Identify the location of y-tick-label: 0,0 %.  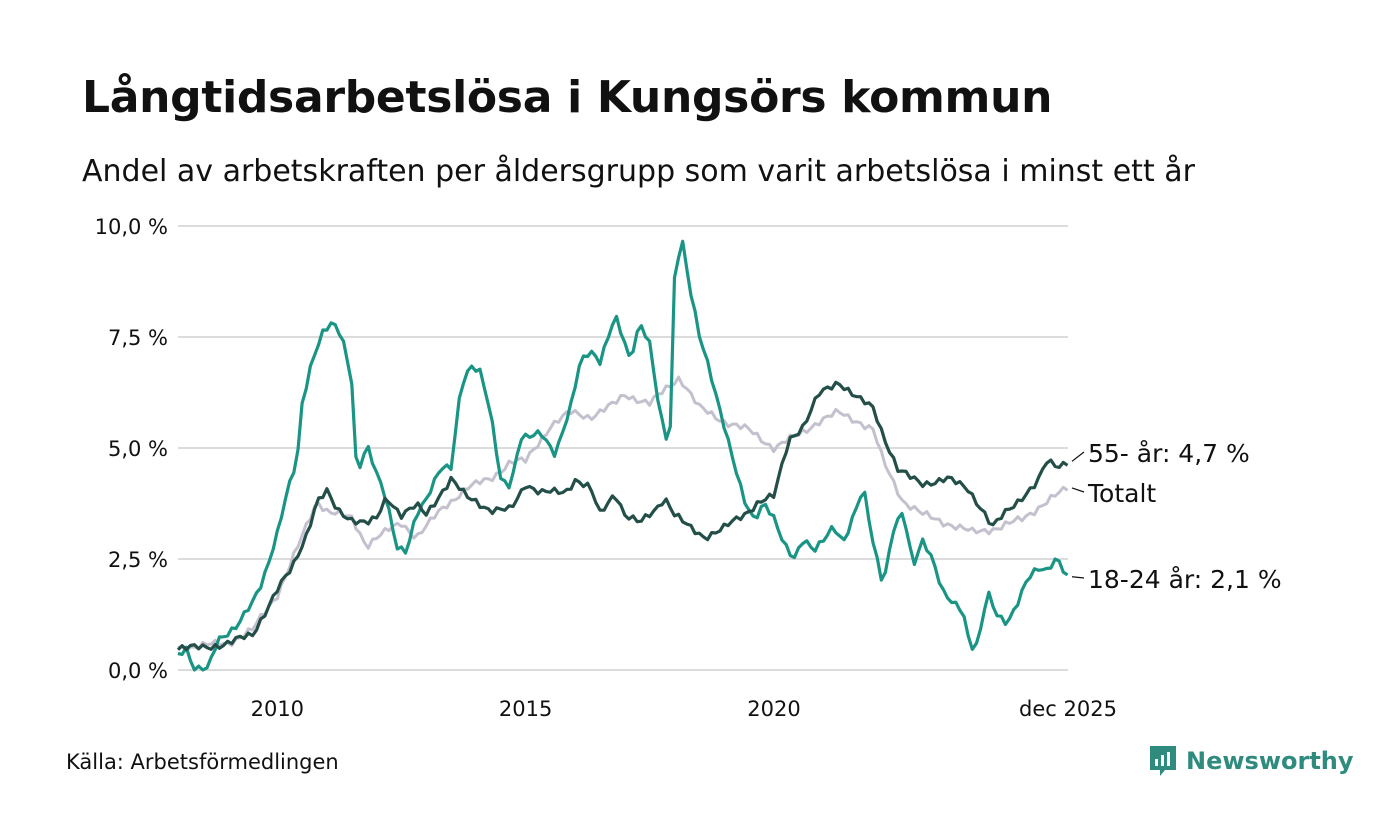
(138, 671).